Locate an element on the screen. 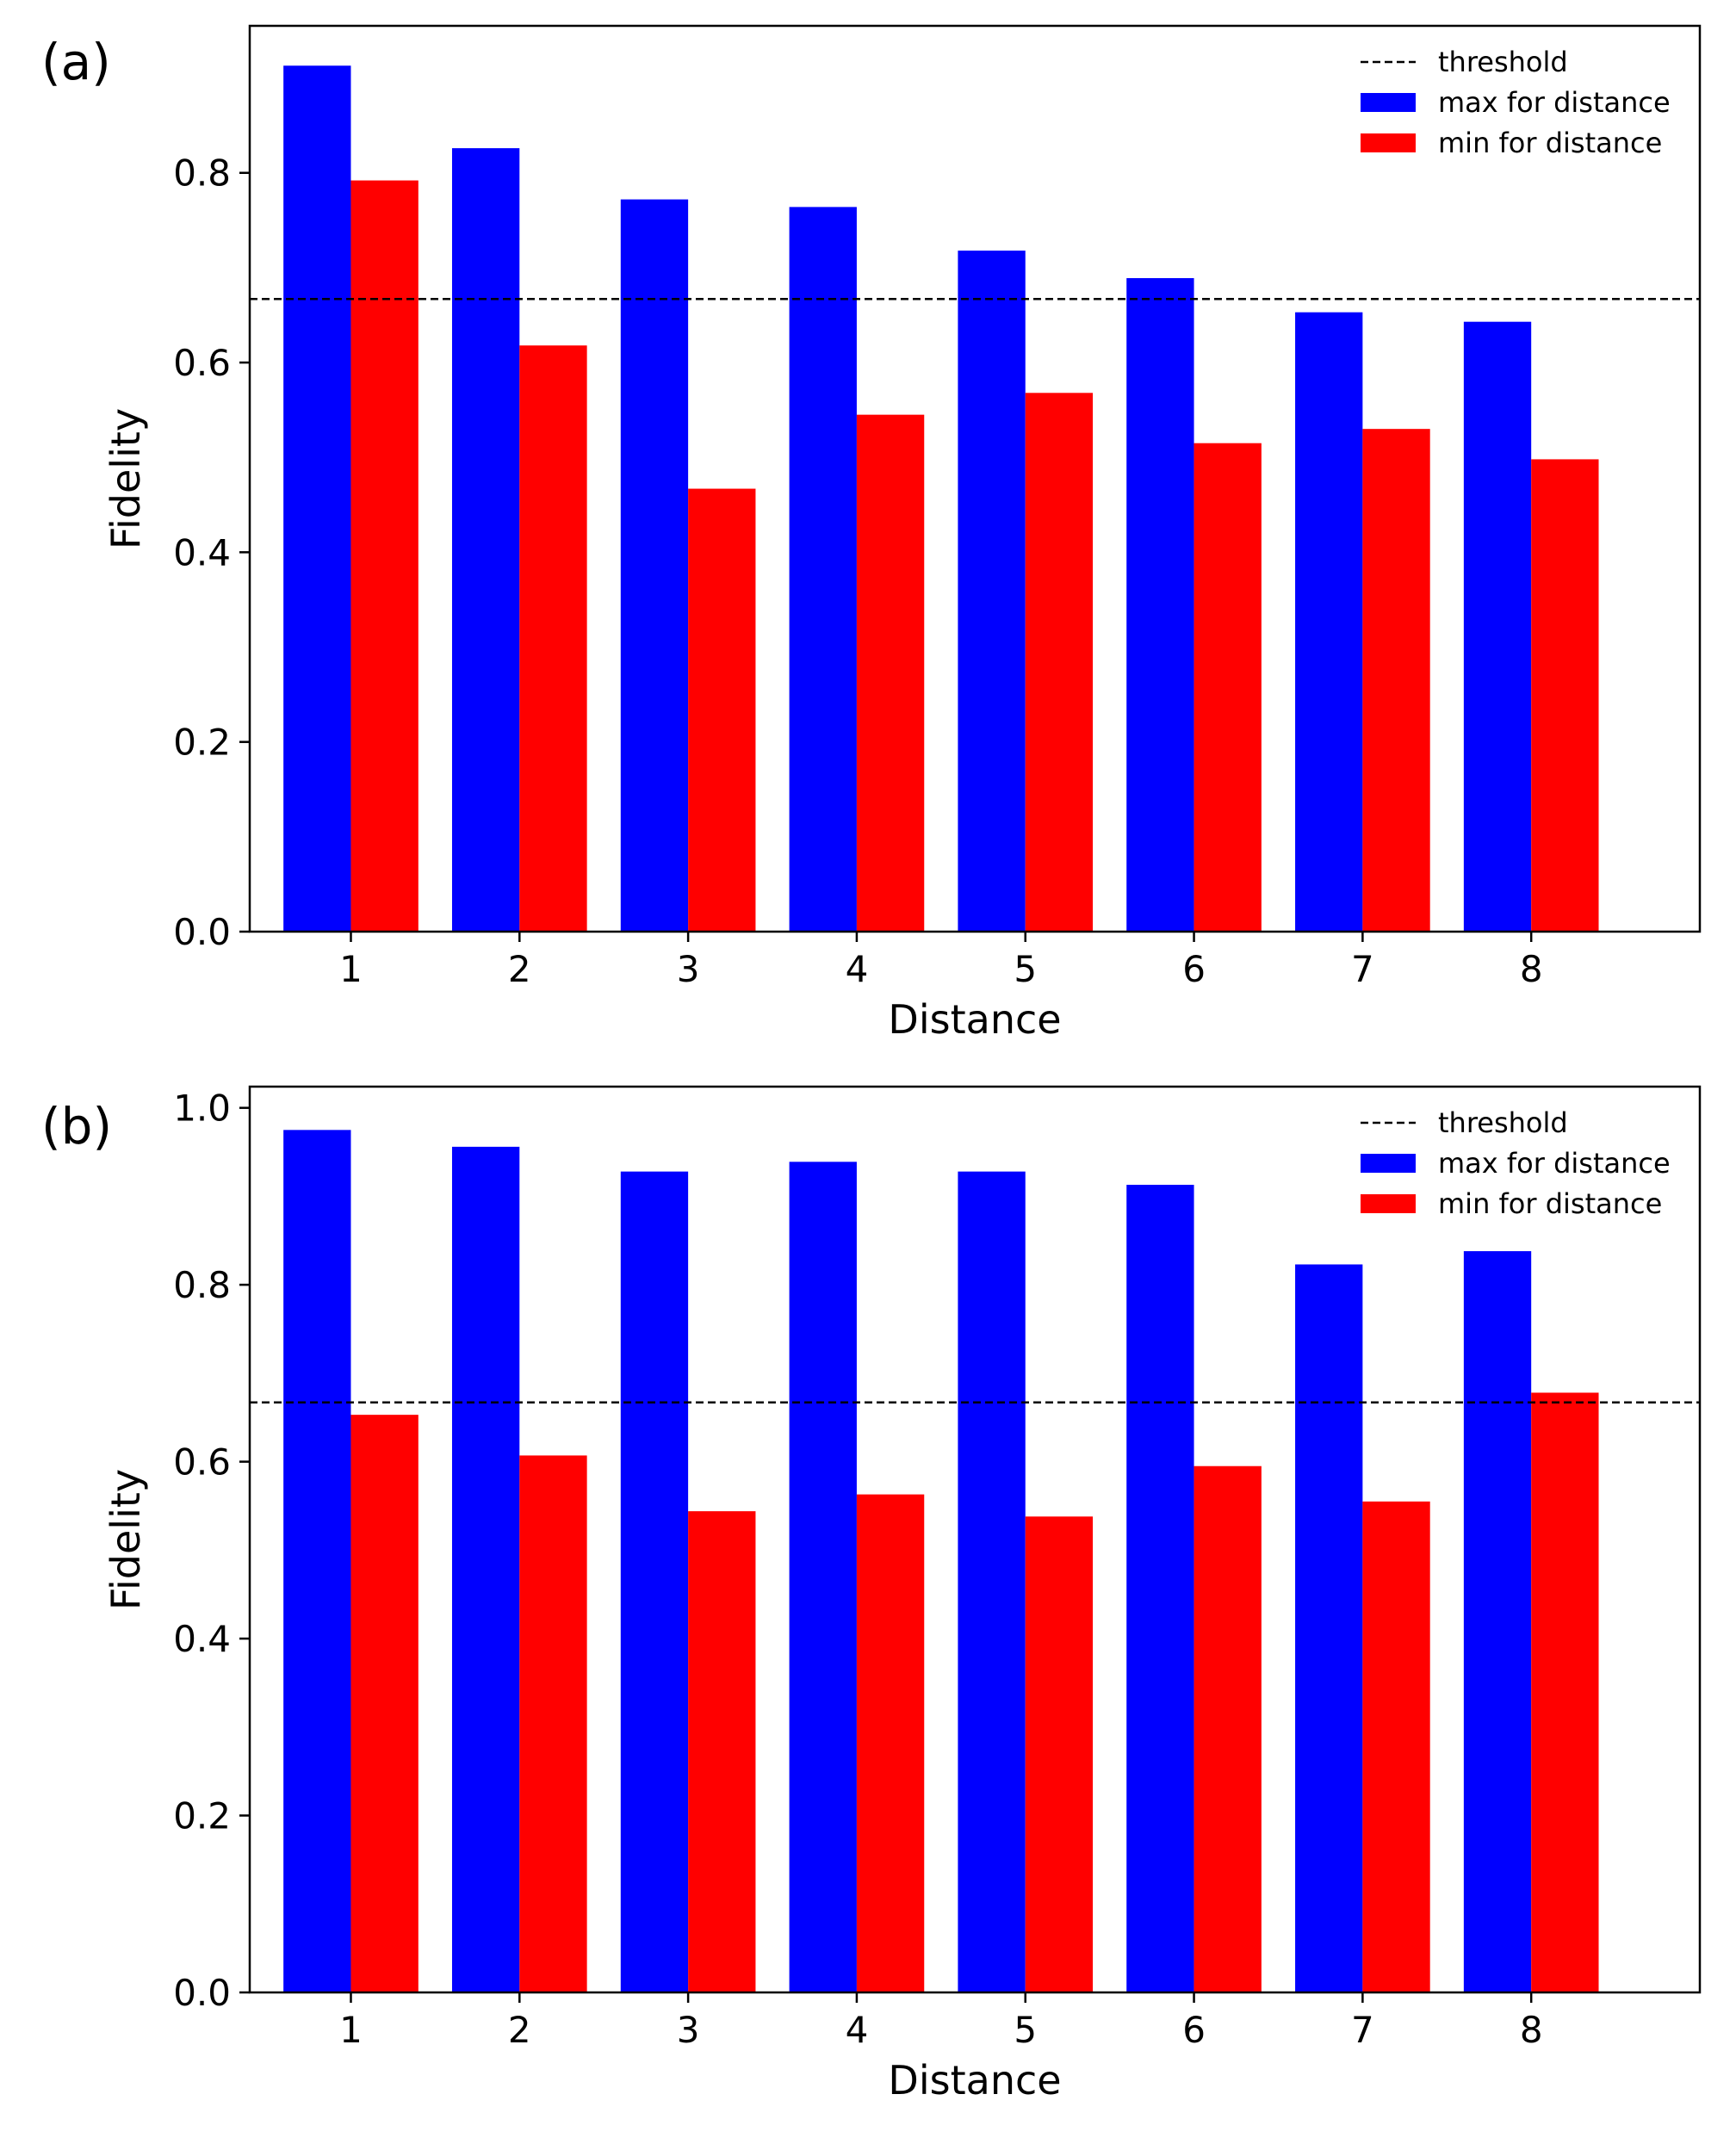 This screenshot has width=1736, height=2150. y-tick-label: 1.0 is located at coordinates (202, 1108).